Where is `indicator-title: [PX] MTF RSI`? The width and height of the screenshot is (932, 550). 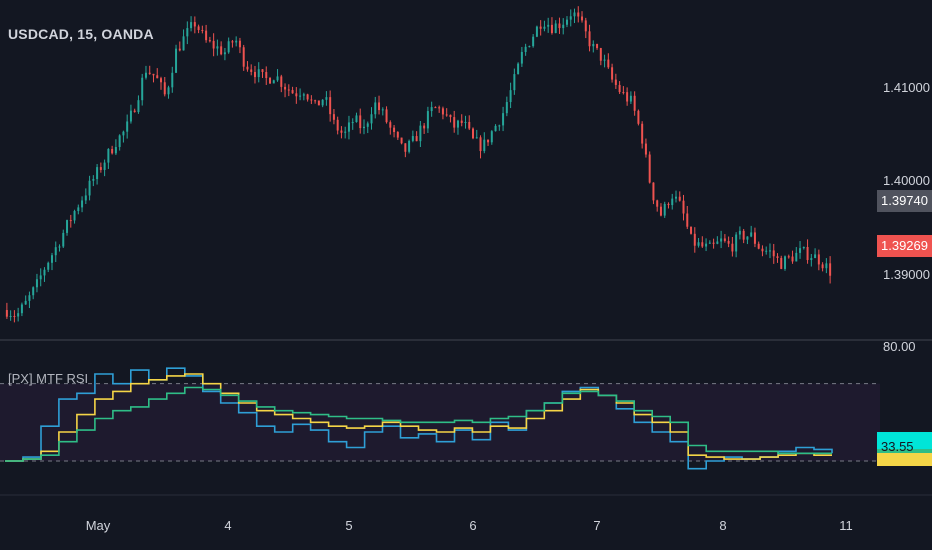 indicator-title: [PX] MTF RSI is located at coordinates (48, 378).